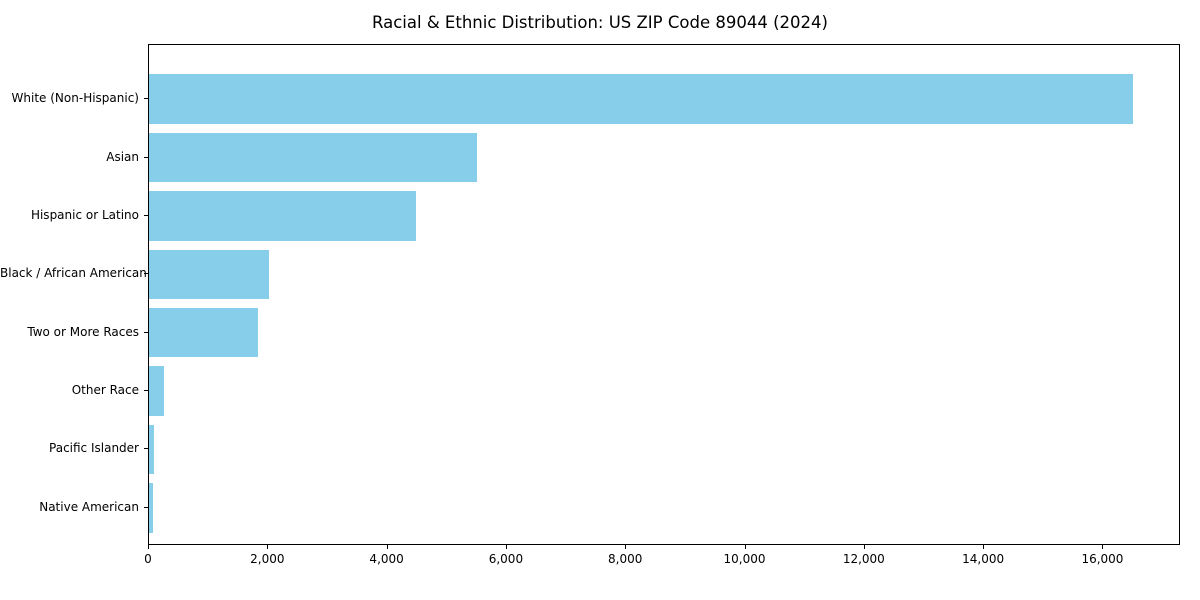 The image size is (1200, 600). Describe the element at coordinates (625, 559) in the screenshot. I see `x-tick-label: 8,000` at that location.